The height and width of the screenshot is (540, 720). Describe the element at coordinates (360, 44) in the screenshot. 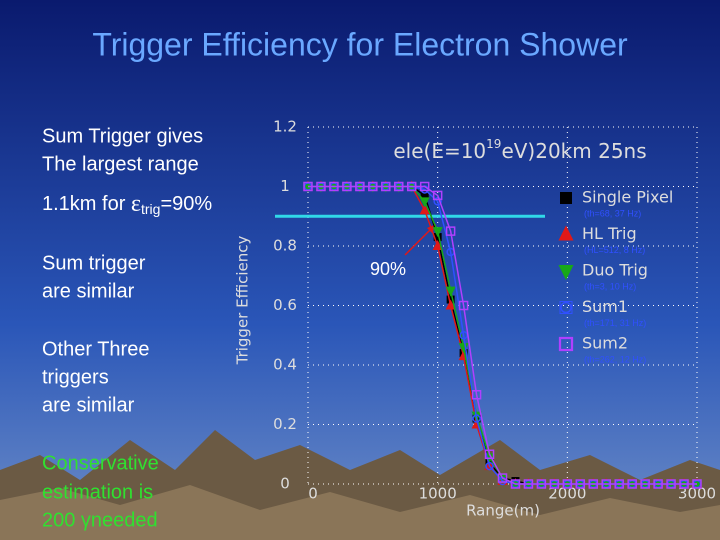

I see `slide-title: Trigger Efficiency for Electron Shower` at that location.